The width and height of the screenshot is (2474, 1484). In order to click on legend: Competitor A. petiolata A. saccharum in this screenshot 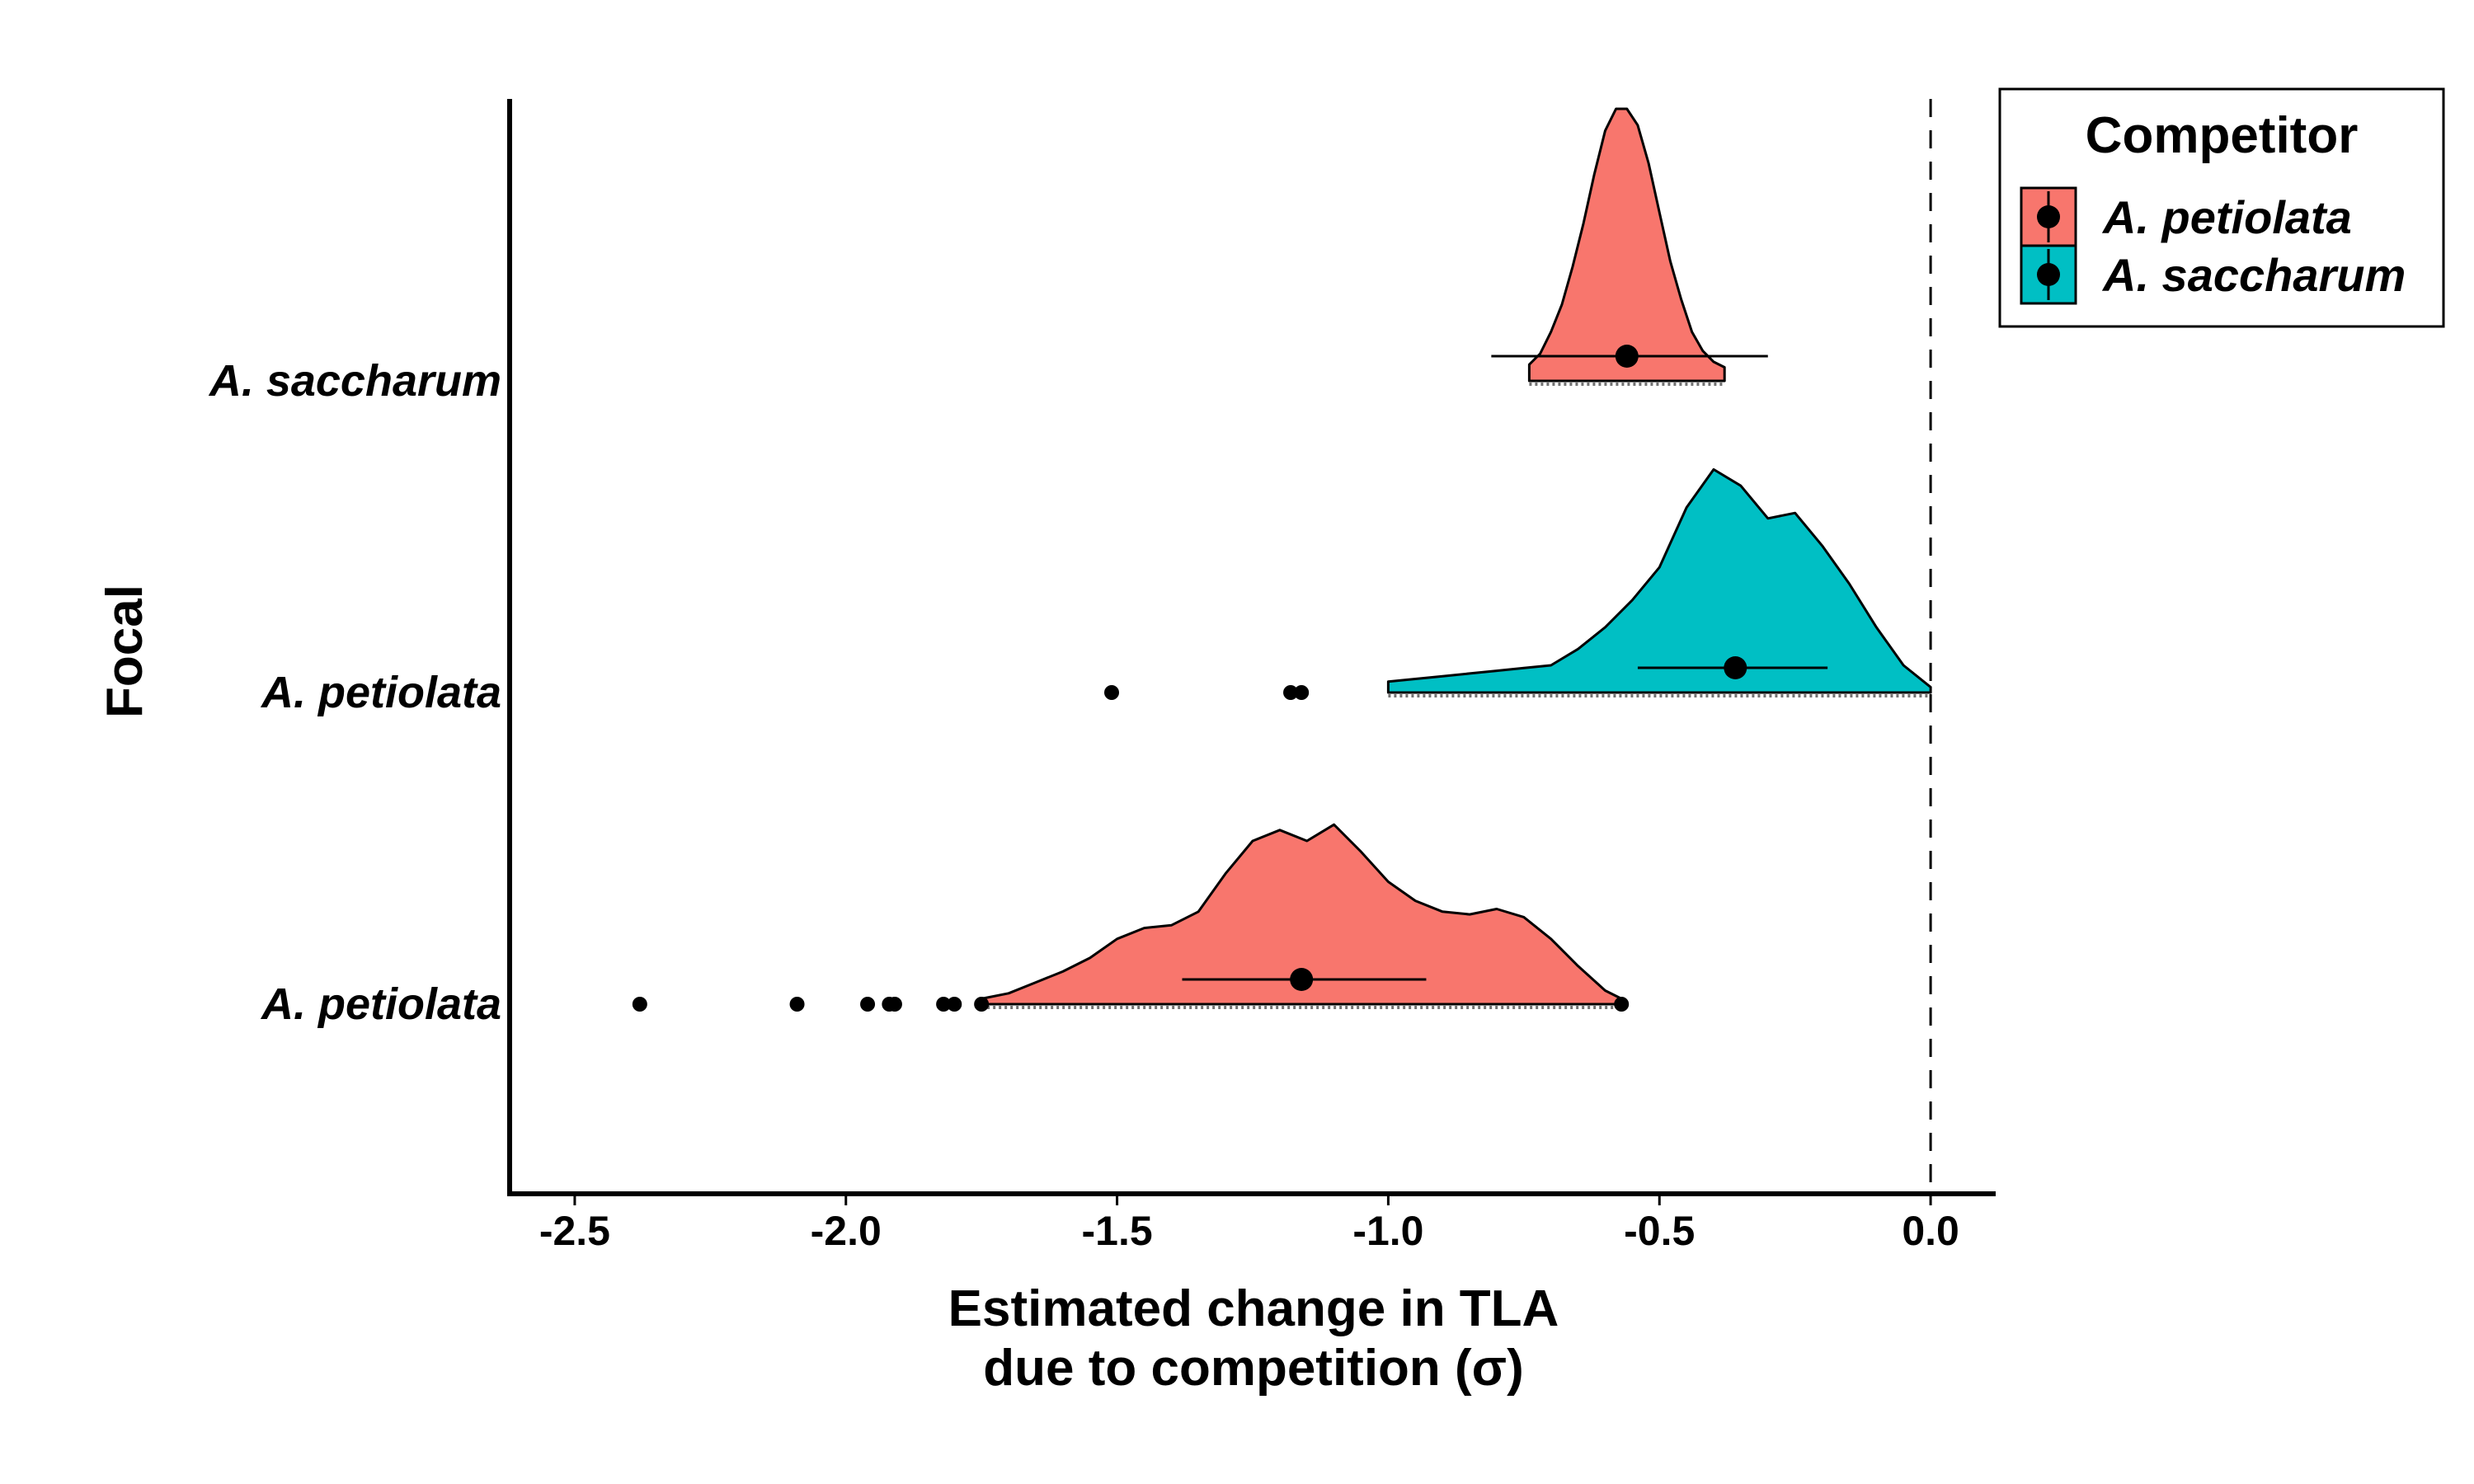, I will do `click(2221, 207)`.